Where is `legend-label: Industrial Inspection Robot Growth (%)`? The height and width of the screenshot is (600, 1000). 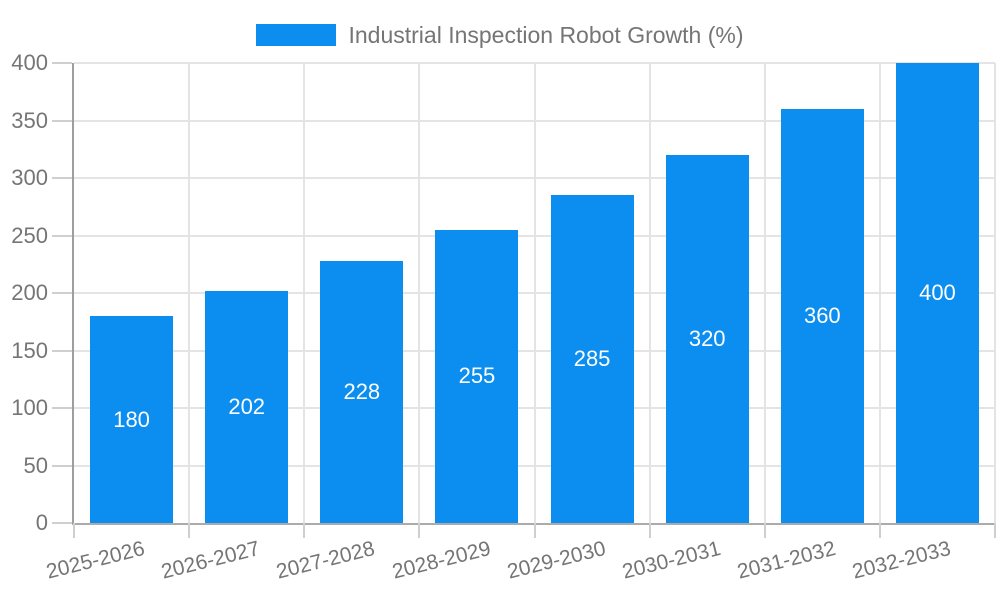
legend-label: Industrial Inspection Robot Growth (%) is located at coordinates (546, 34).